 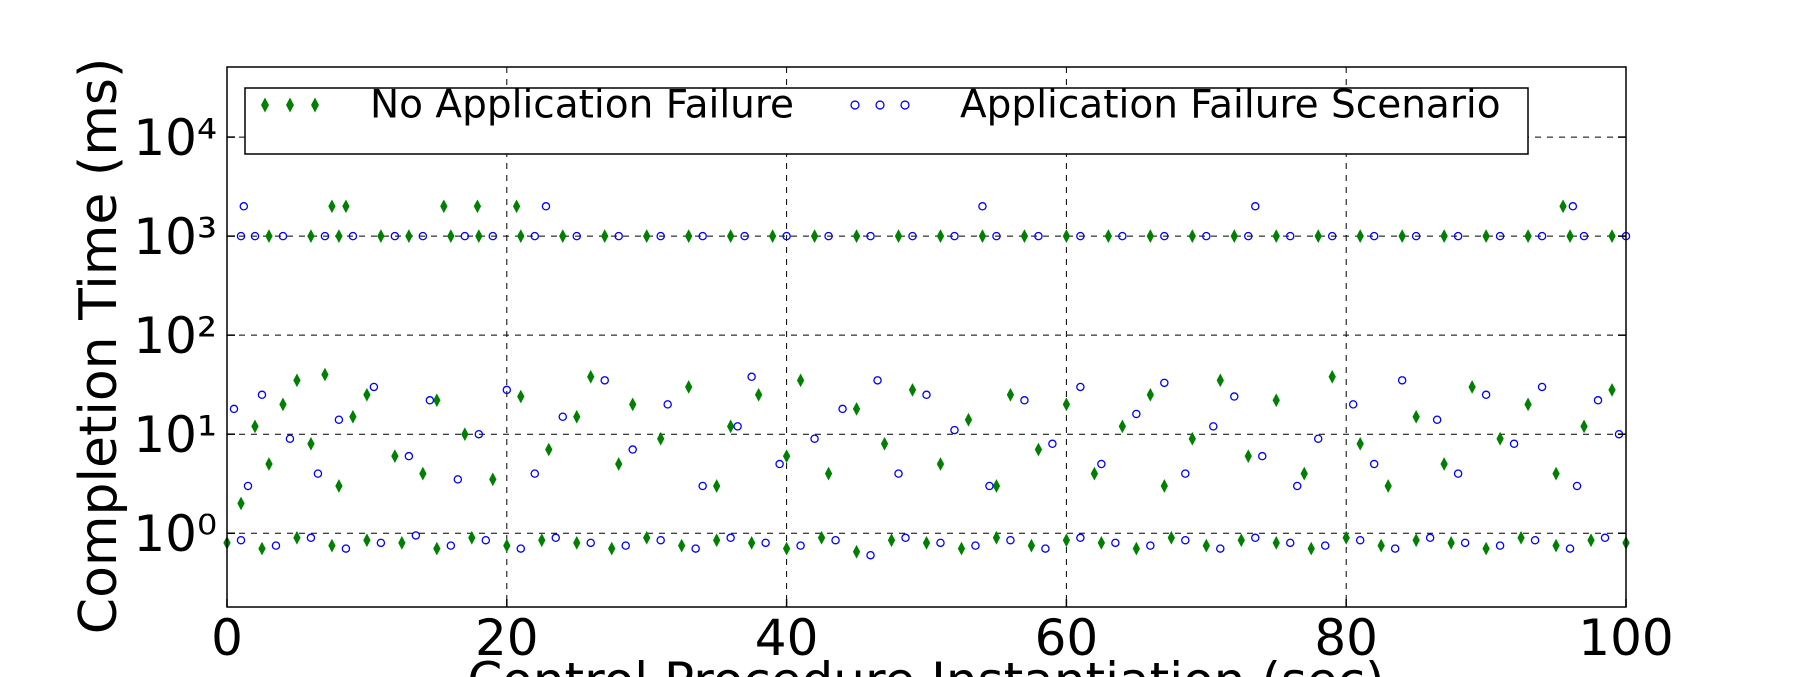 What do you see at coordinates (175, 534) in the screenshot?
I see `y-tick-label: 10⁰` at bounding box center [175, 534].